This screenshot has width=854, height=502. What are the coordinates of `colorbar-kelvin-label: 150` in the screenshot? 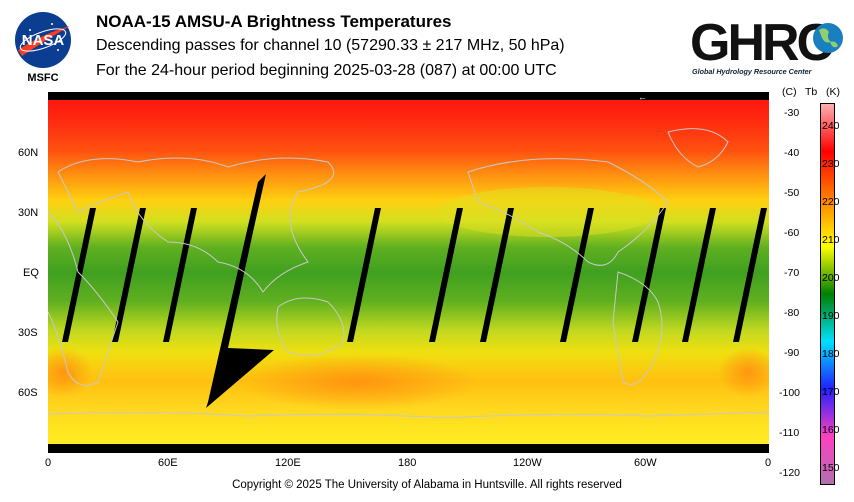 It's located at (831, 468).